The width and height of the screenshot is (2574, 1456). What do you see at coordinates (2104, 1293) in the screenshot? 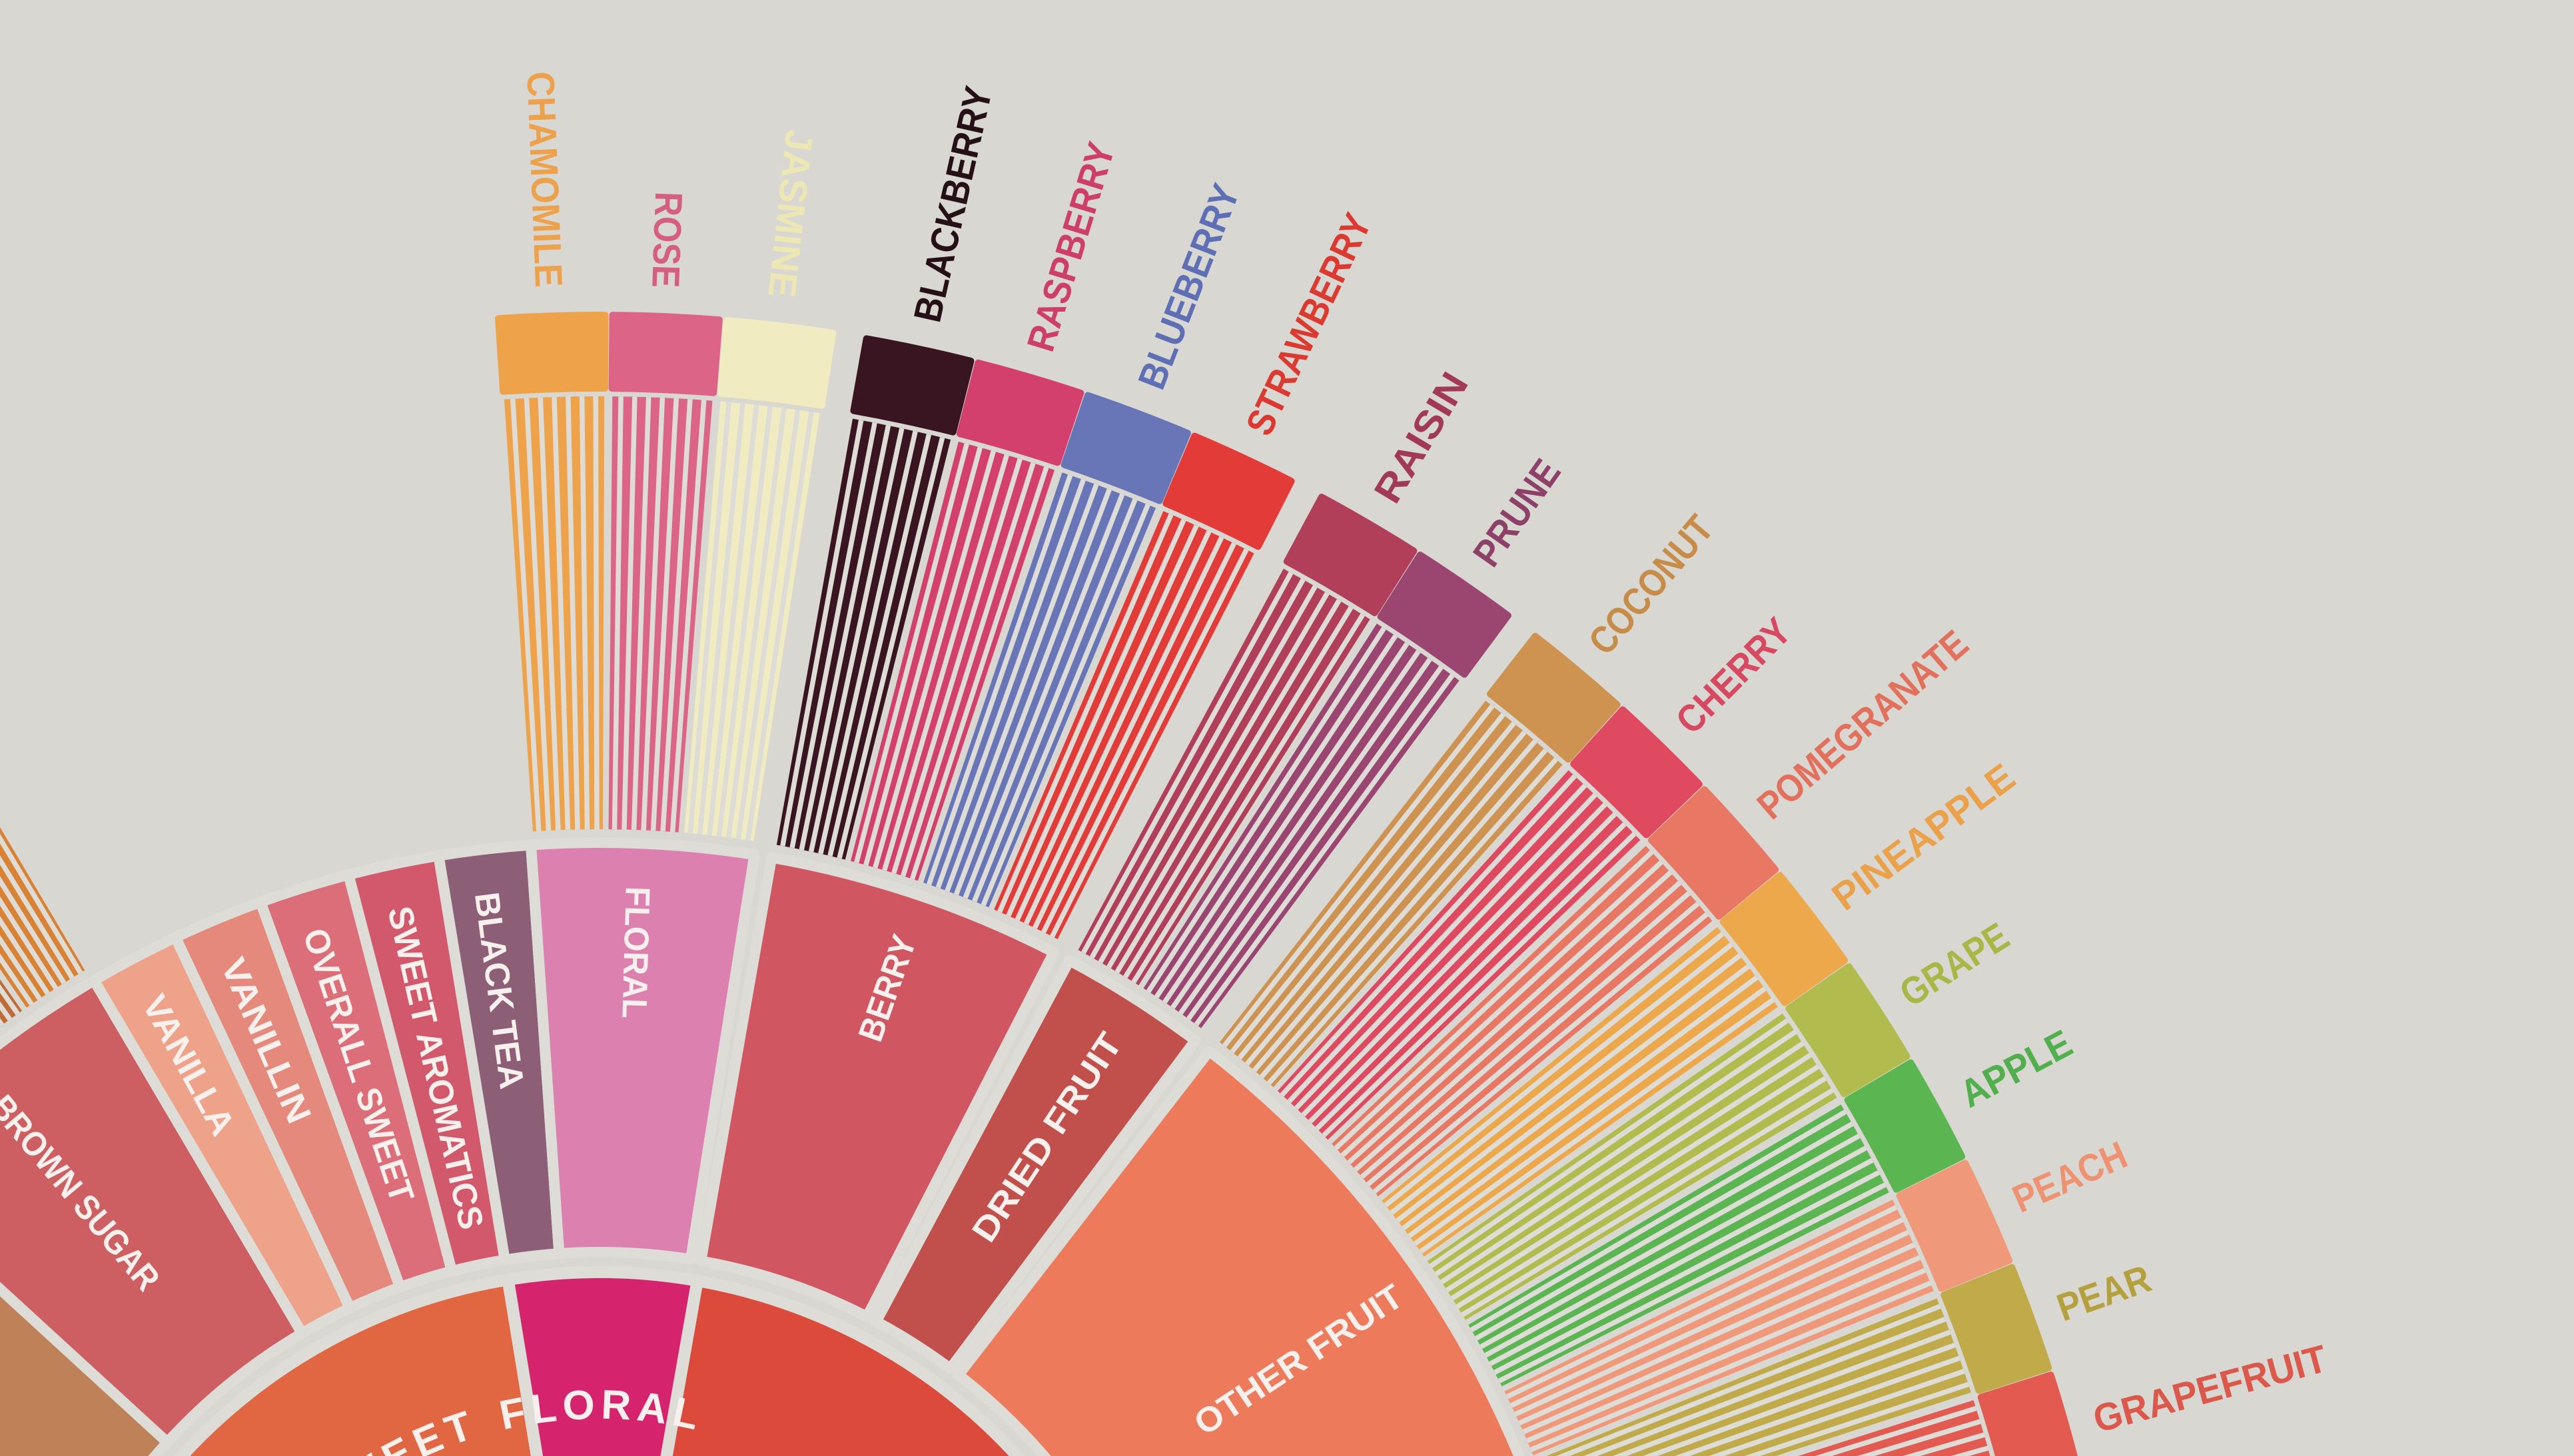
I see `tier3-label-pear: PEAR` at bounding box center [2104, 1293].